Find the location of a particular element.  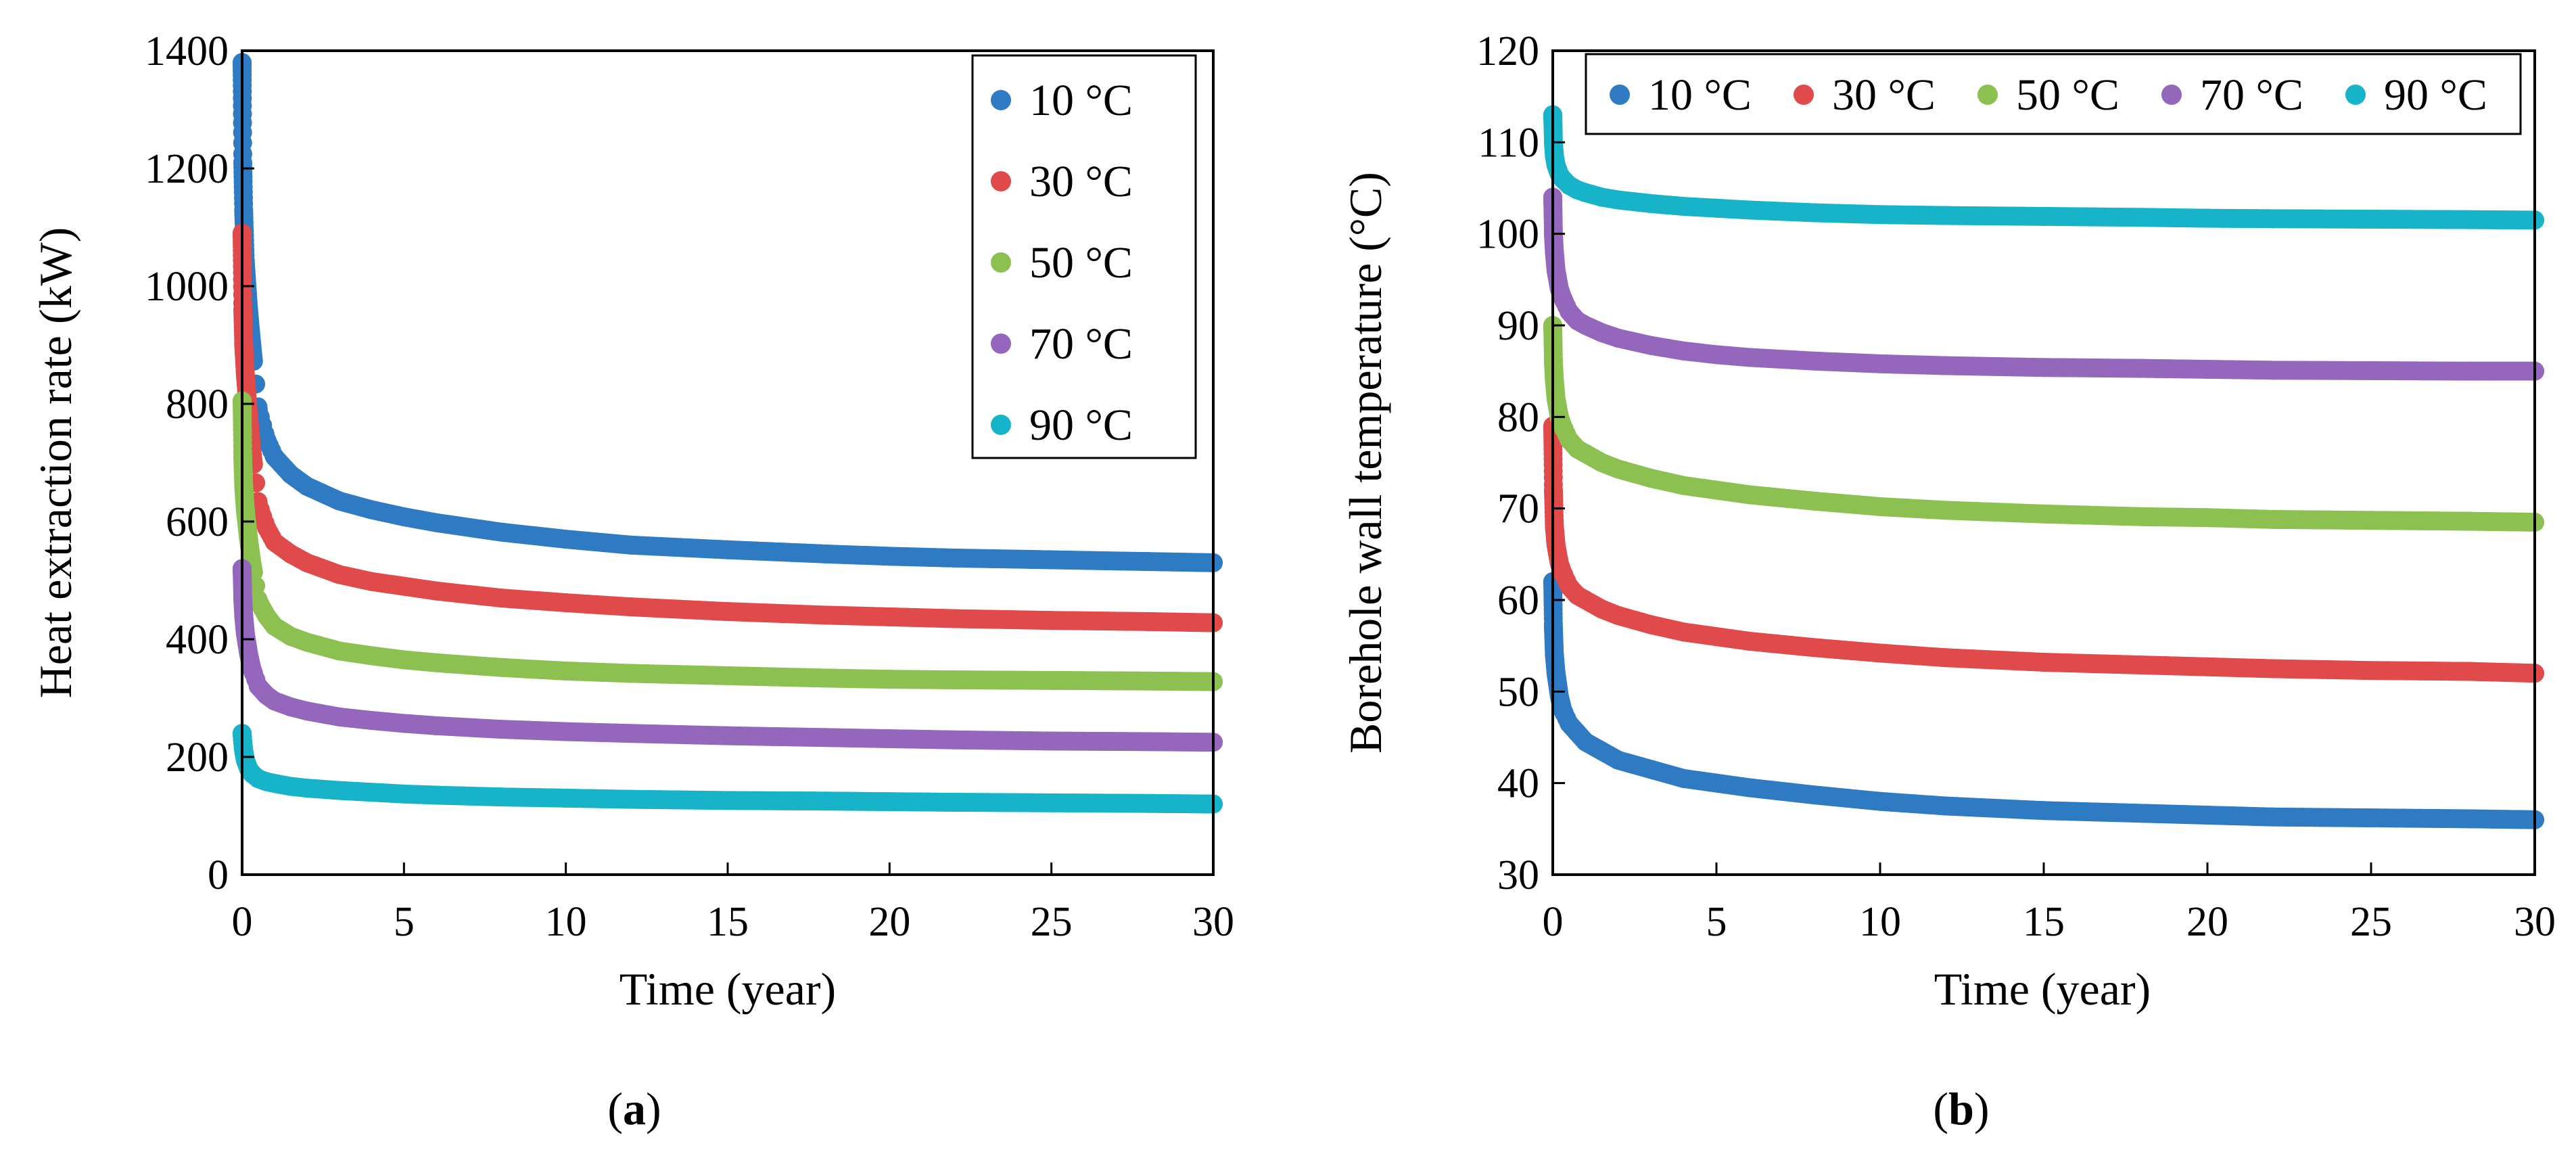

x-tick-label: 25 is located at coordinates (1052, 922).